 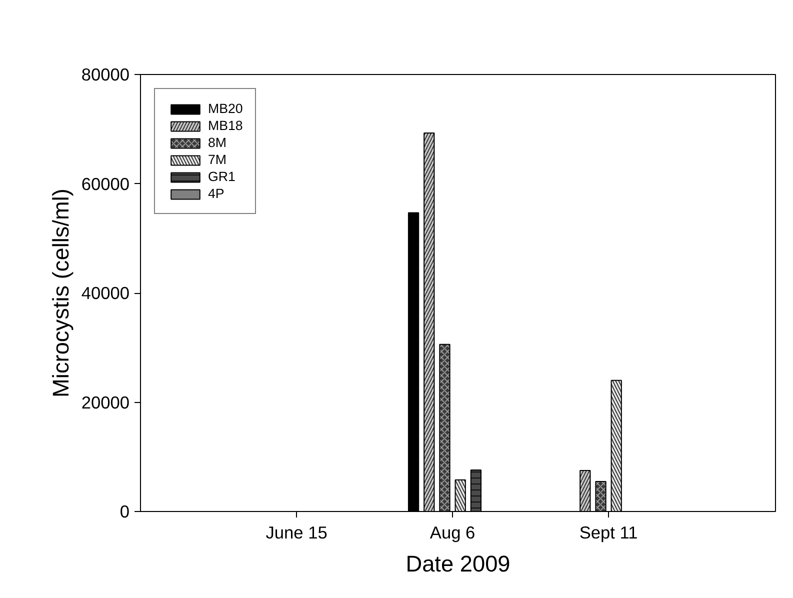 I want to click on y-tick-label: 0, so click(x=125, y=512).